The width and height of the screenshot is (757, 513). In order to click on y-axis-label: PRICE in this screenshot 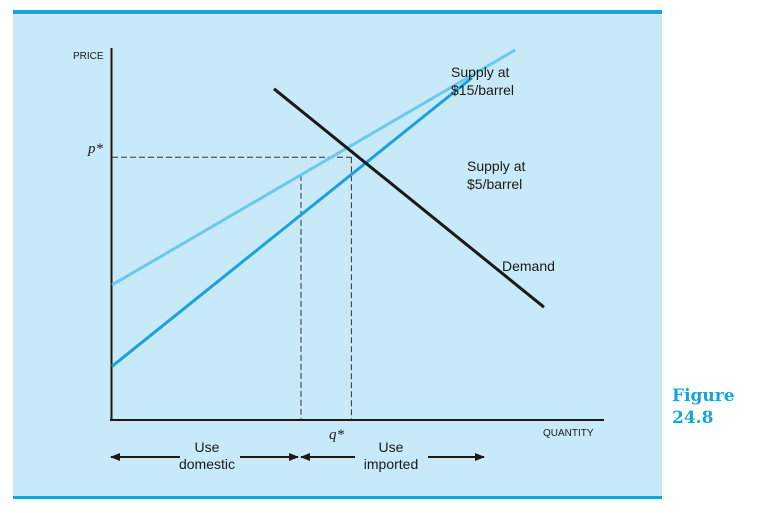, I will do `click(88, 56)`.